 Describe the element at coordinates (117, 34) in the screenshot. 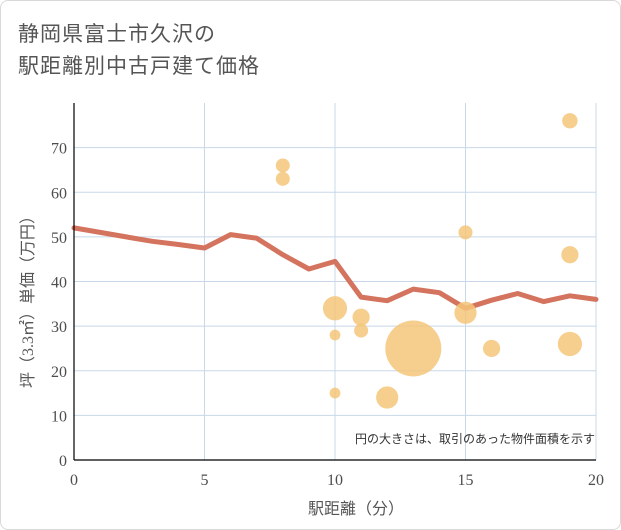

I see `title-line-1: 静岡県富士市久沢の` at that location.